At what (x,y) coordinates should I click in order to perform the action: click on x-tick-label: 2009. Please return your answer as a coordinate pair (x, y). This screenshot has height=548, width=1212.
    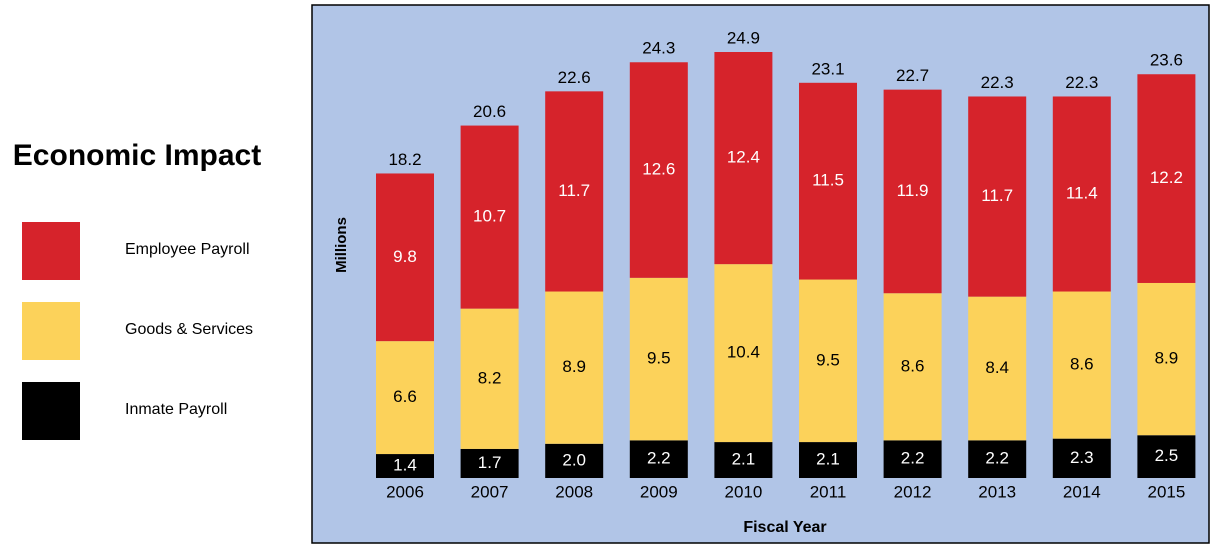
    Looking at the image, I should click on (659, 491).